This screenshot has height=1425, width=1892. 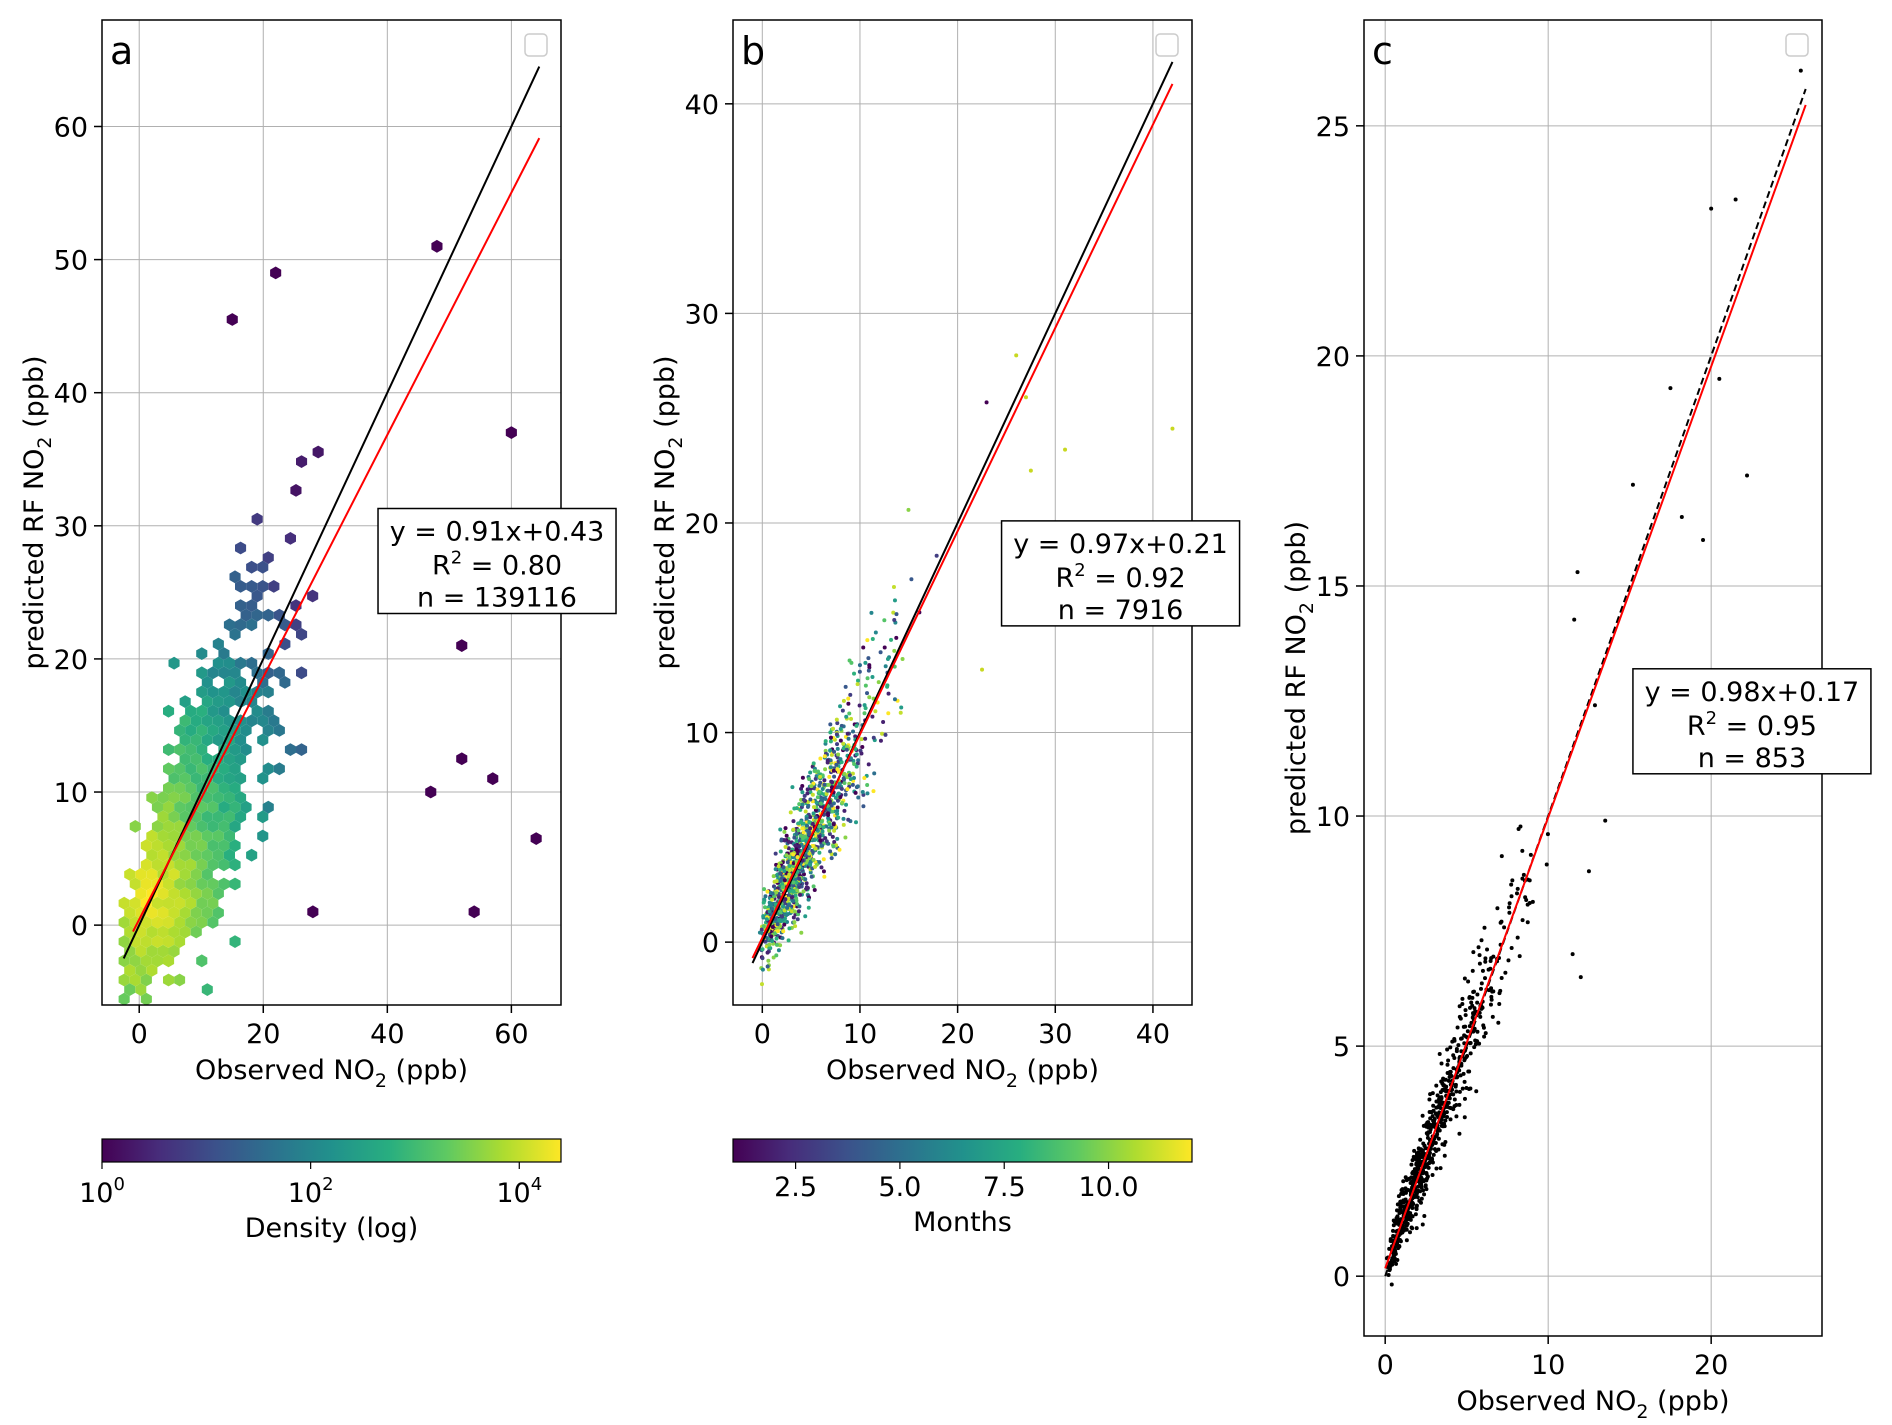 I want to click on y-tick-label: 20, so click(x=702, y=524).